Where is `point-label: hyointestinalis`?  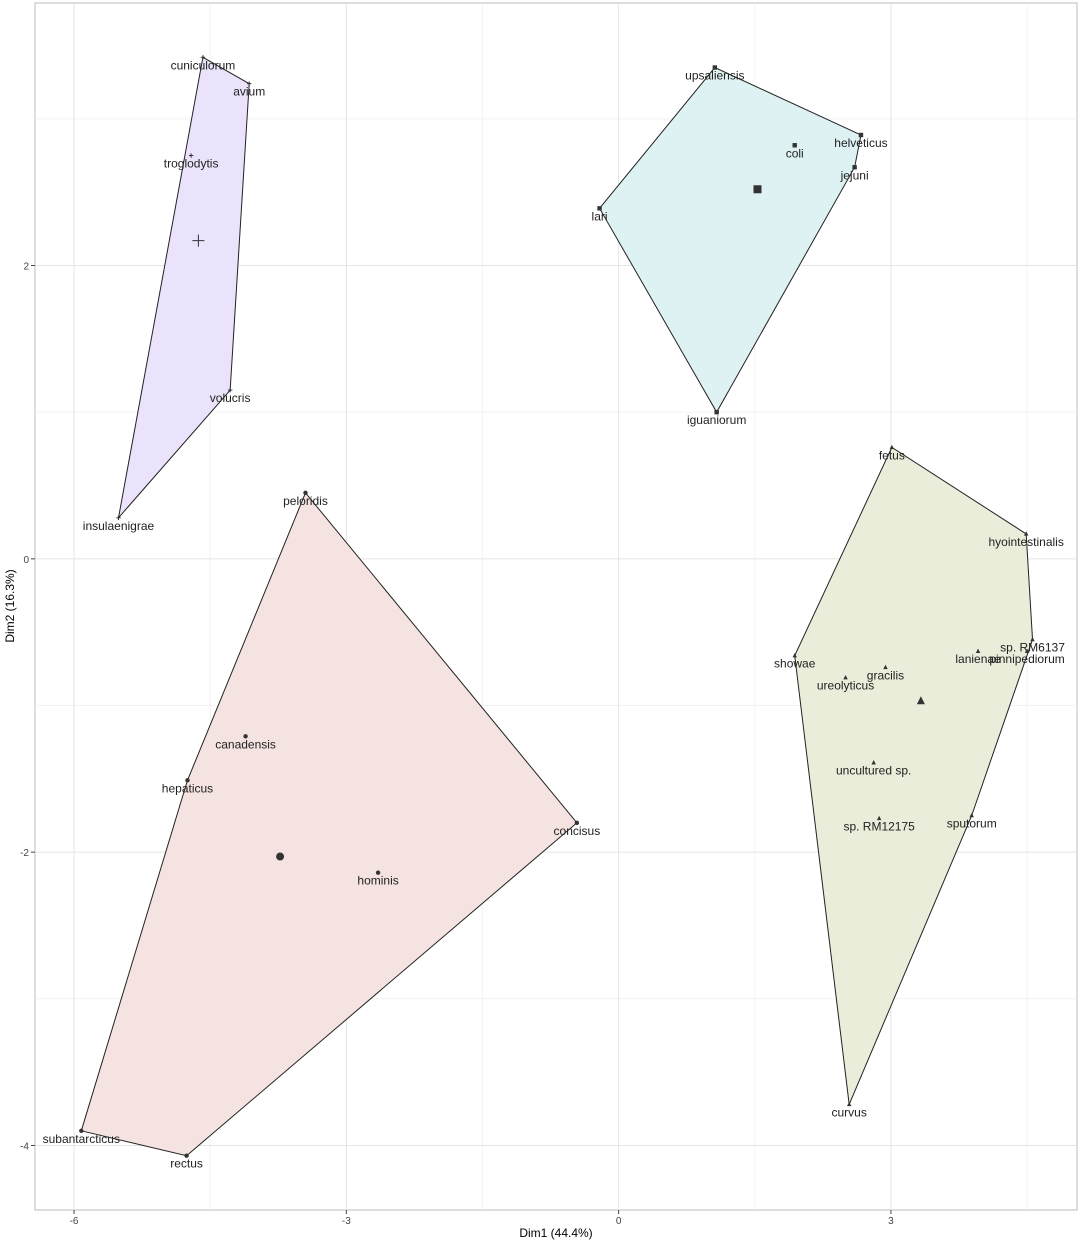
point-label: hyointestinalis is located at coordinates (1025, 542).